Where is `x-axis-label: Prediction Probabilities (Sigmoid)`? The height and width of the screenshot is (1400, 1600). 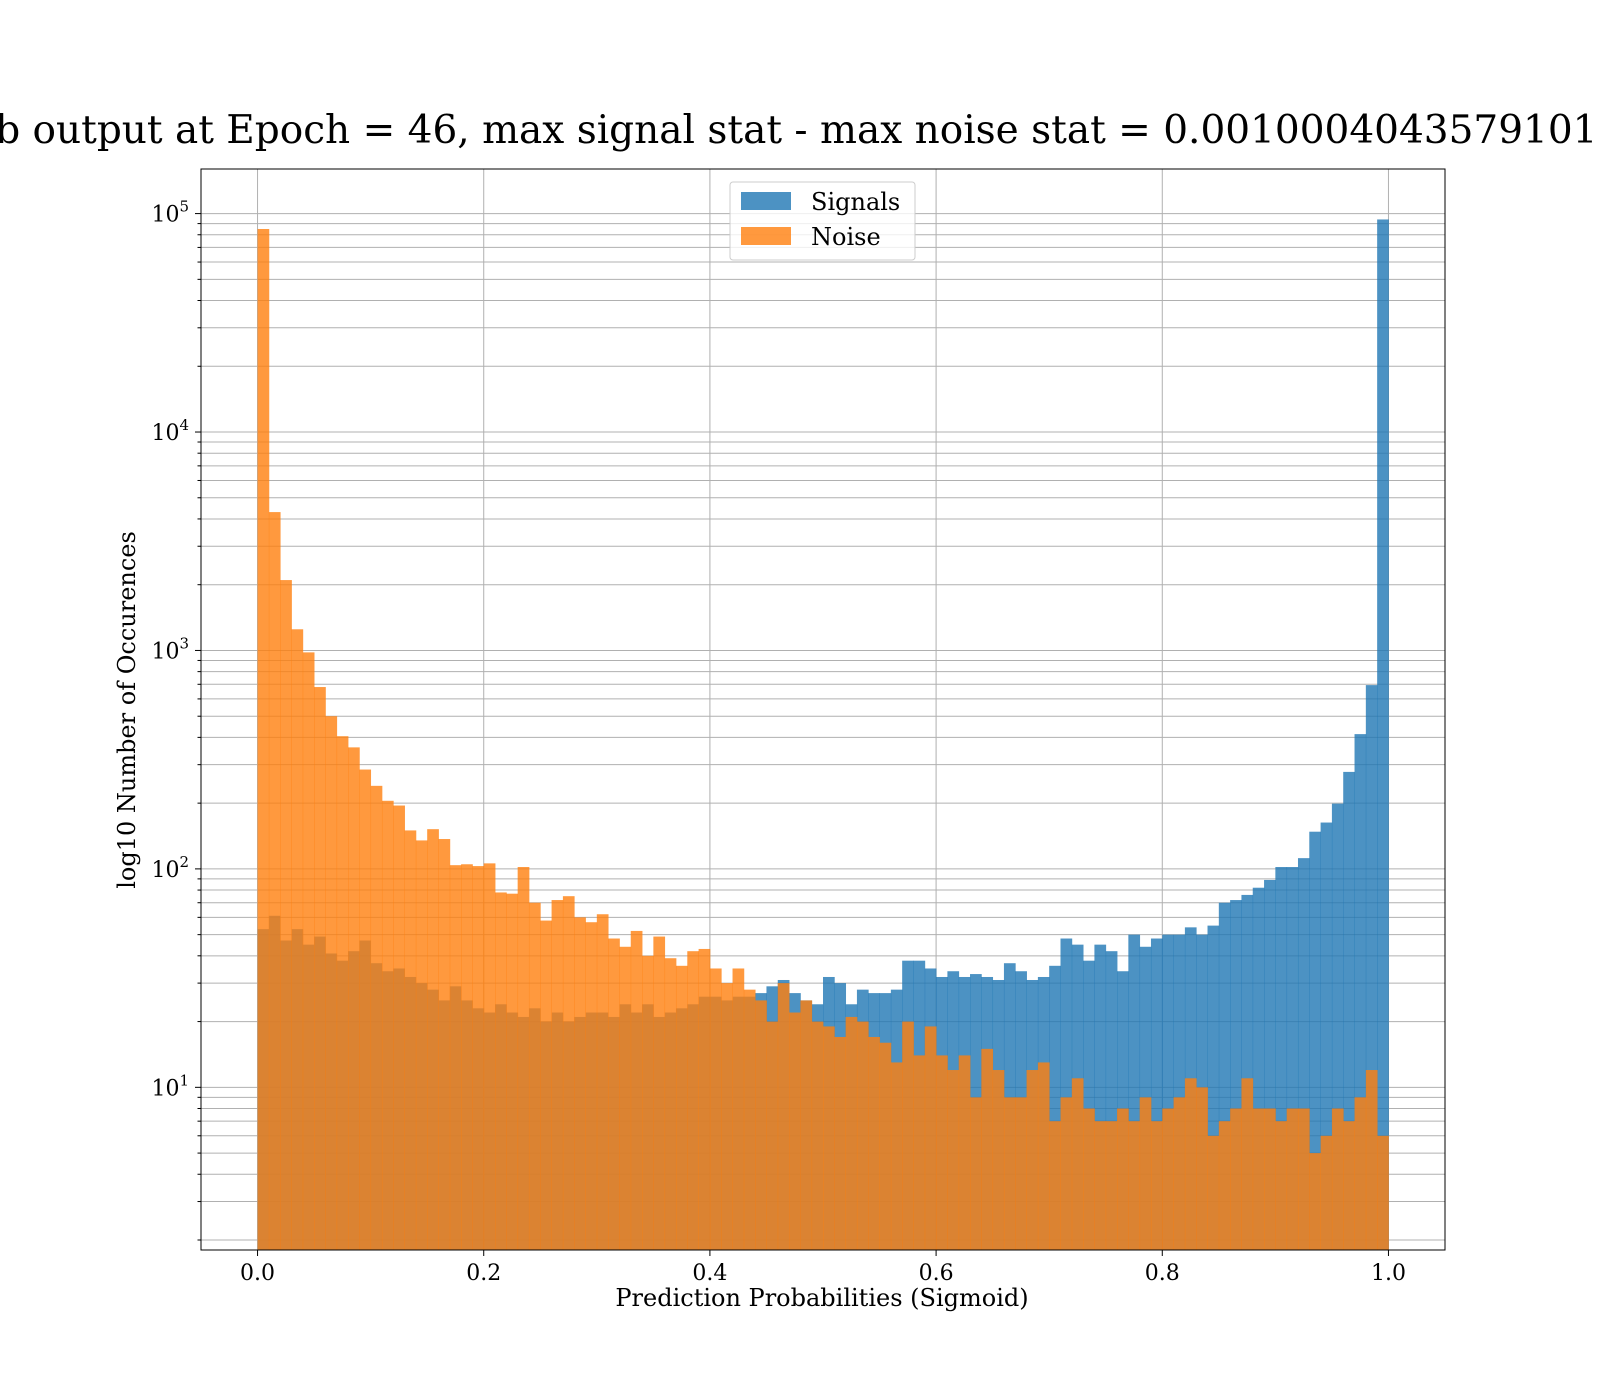
x-axis-label: Prediction Probabilities (Sigmoid) is located at coordinates (821, 1298).